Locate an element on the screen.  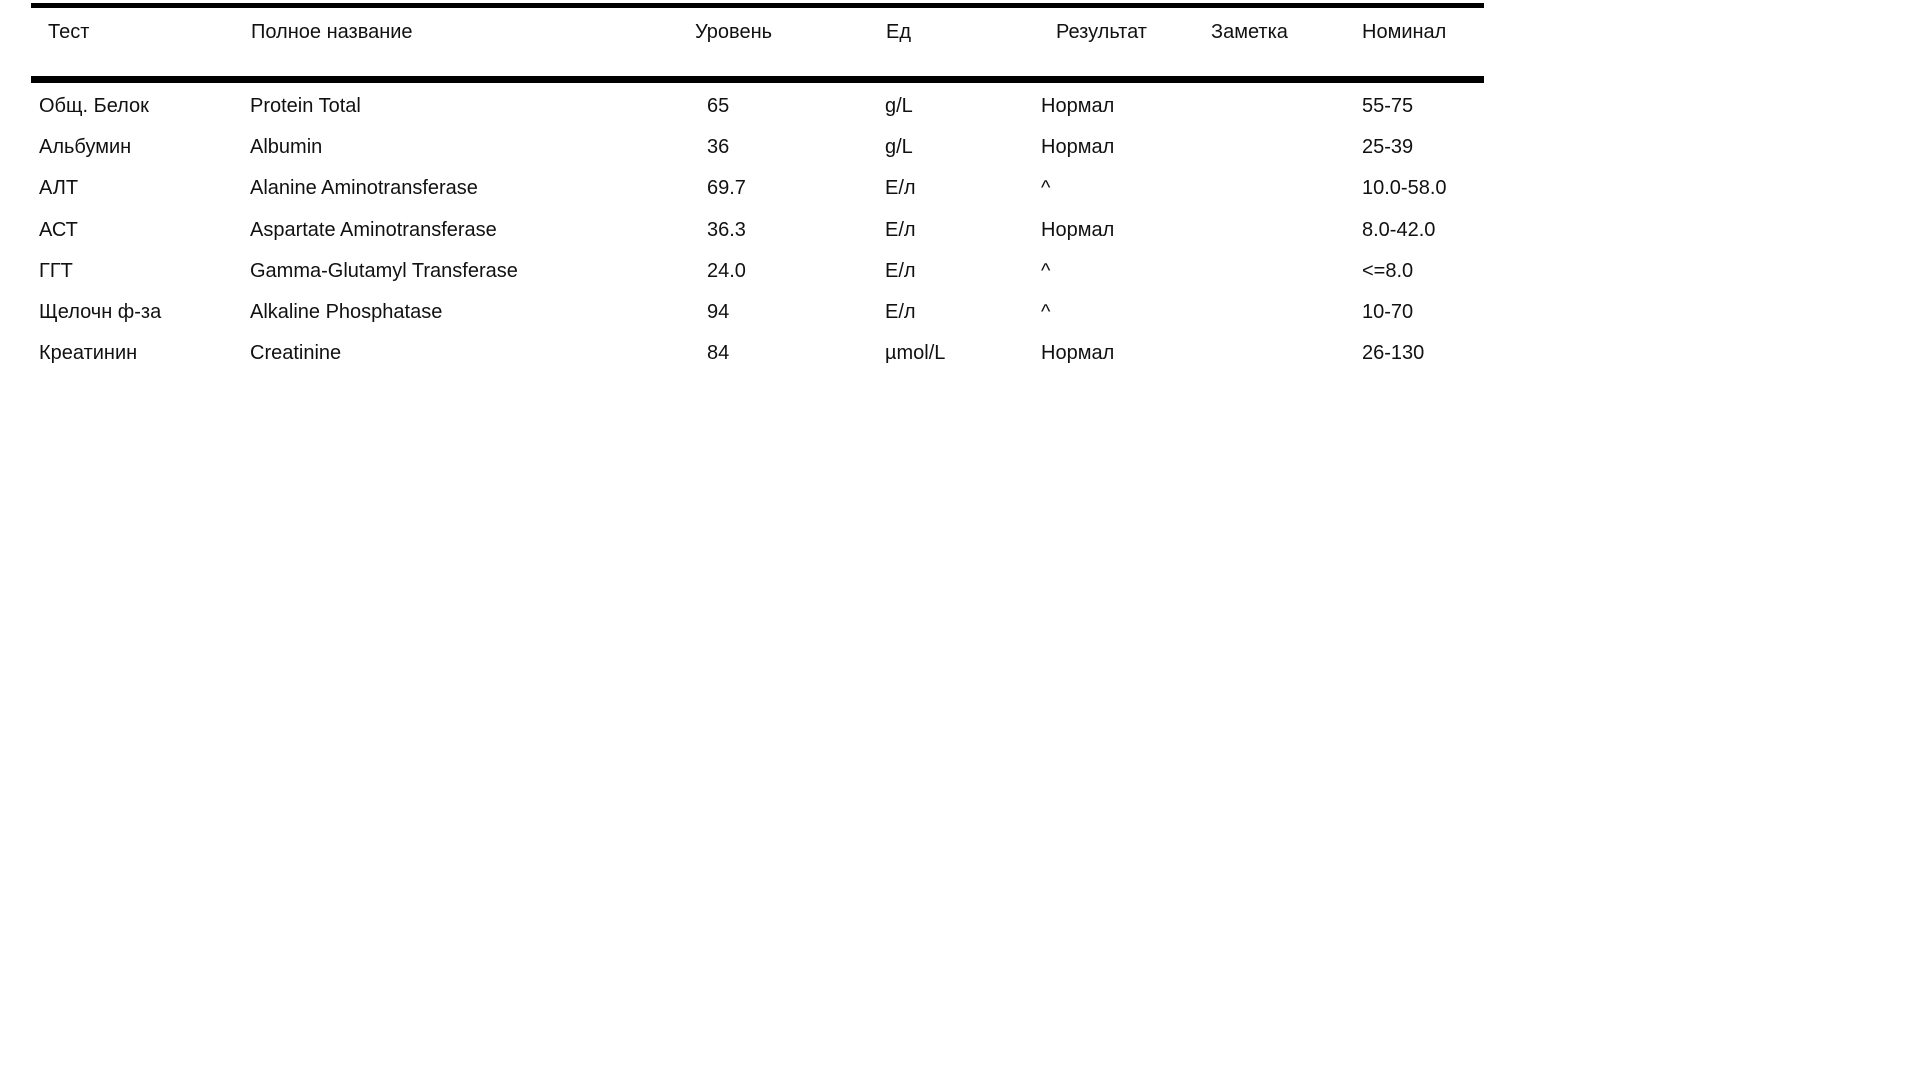
cell-test: Общ. Белок is located at coordinates (94, 106).